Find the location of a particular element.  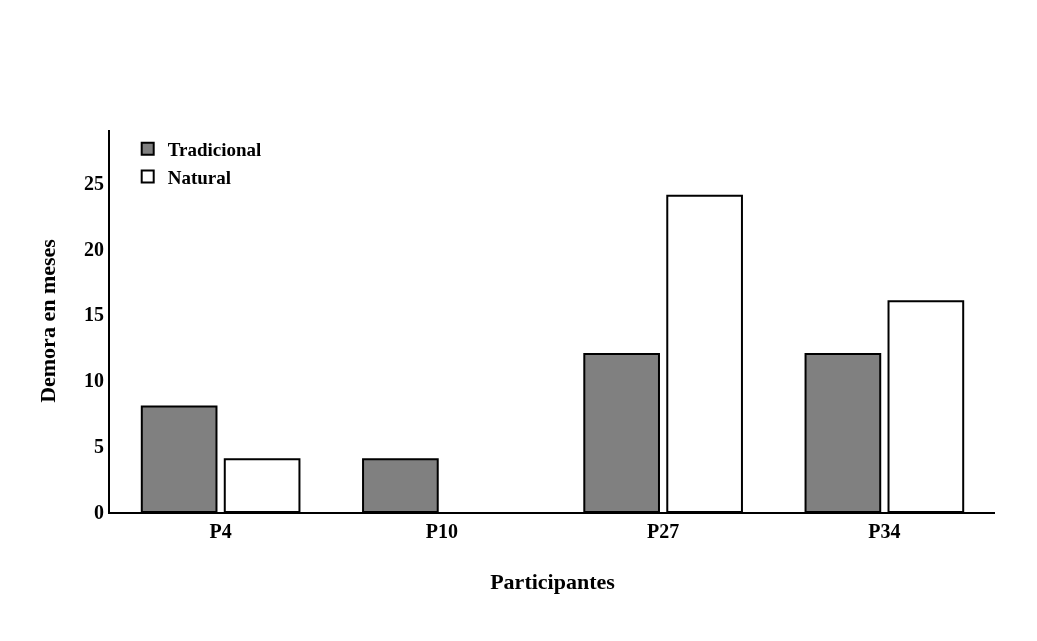

y-tick-label: 0 is located at coordinates (99, 512).